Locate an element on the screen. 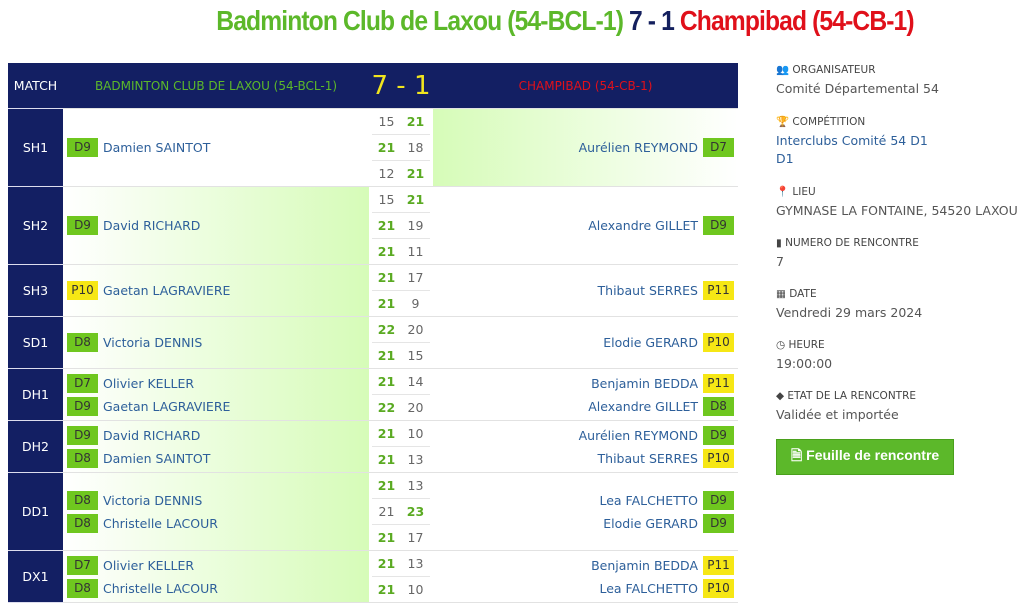 This screenshot has width=1024, height=609. feuille-de-rencontre-button: 🗎 Feuille de rencontre is located at coordinates (865, 457).